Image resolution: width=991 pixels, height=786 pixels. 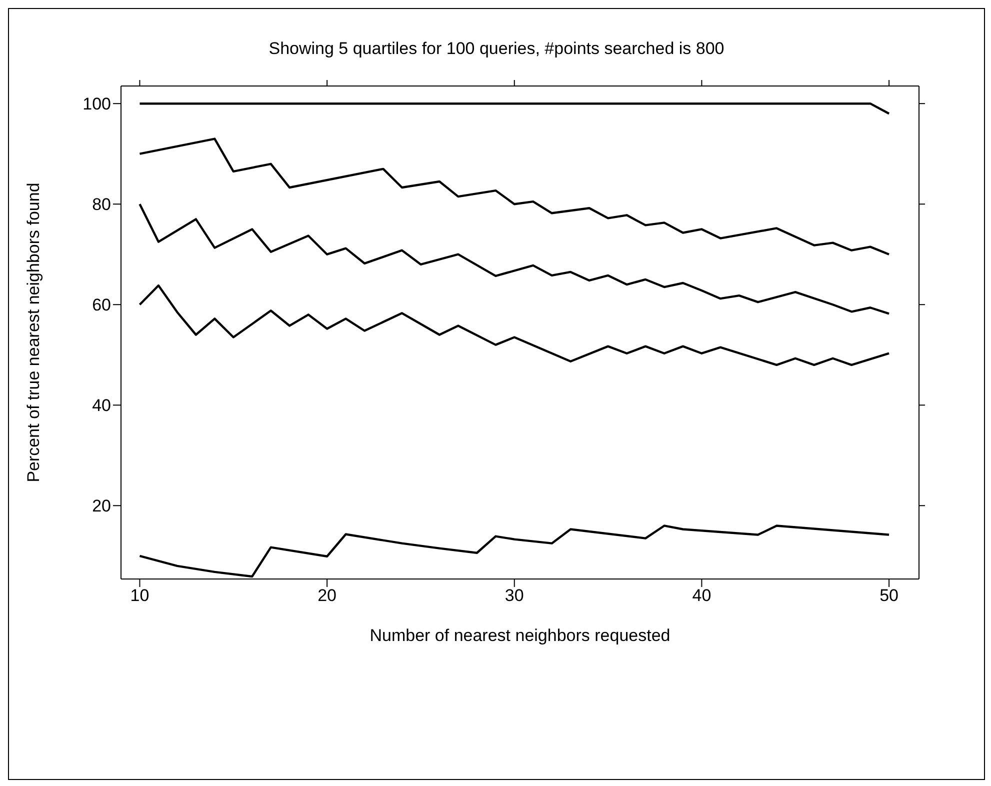 I want to click on x-tick-label: 20, so click(x=327, y=596).